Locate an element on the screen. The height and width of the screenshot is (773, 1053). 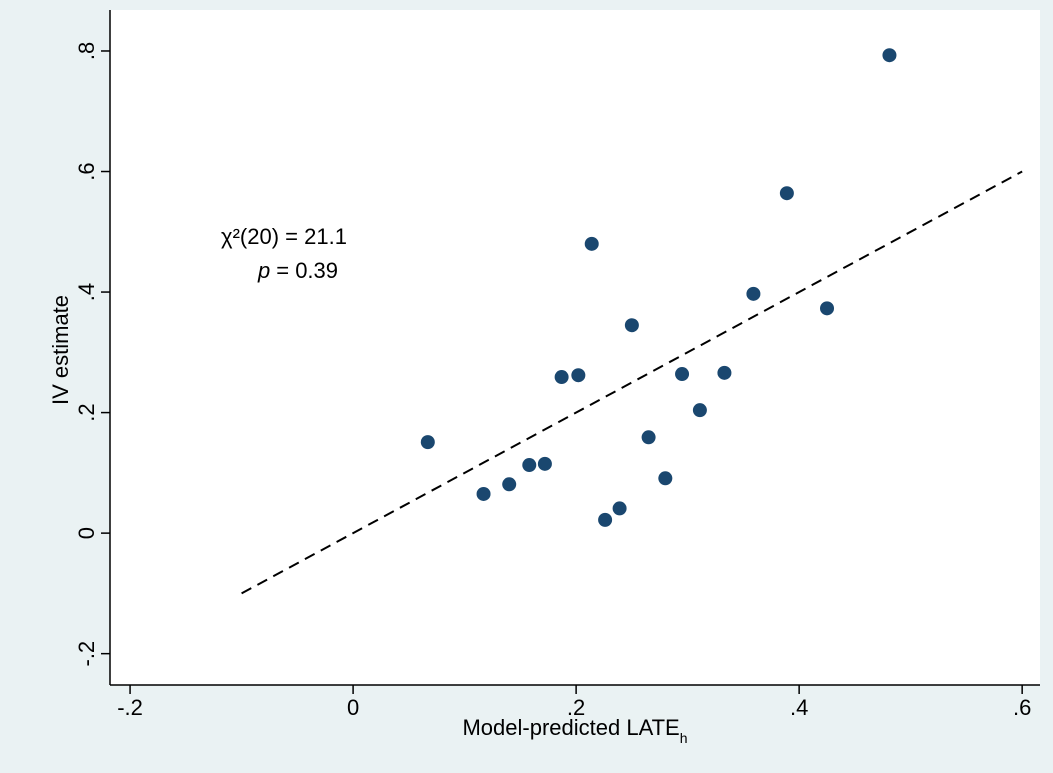
annotation: p = 0.39 is located at coordinates (297, 270).